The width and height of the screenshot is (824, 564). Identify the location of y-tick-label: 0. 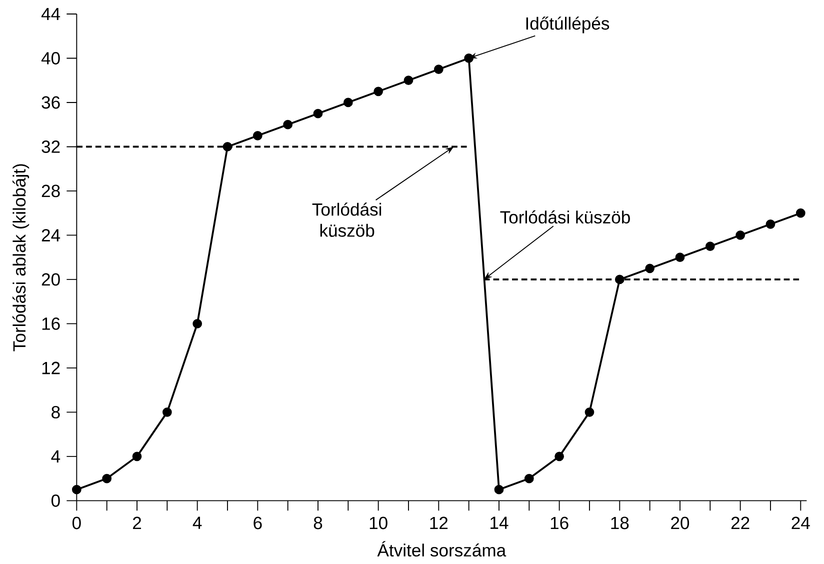
(55, 500).